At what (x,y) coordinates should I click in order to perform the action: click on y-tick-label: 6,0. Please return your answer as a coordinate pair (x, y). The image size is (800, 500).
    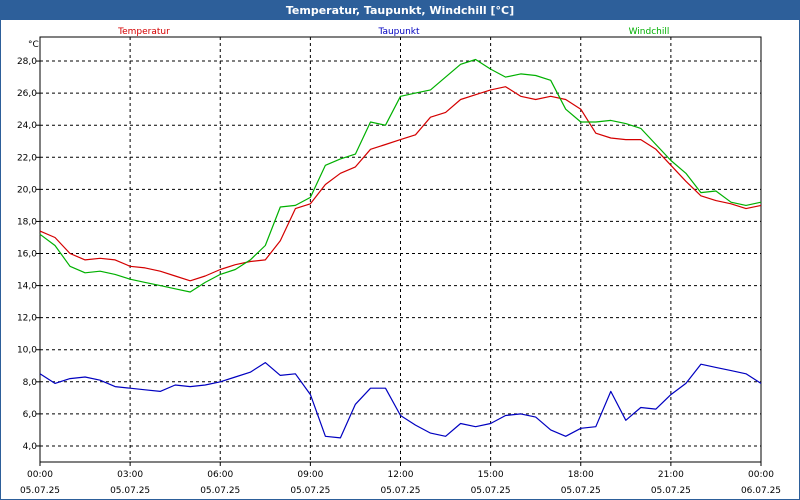
    Looking at the image, I should click on (30, 415).